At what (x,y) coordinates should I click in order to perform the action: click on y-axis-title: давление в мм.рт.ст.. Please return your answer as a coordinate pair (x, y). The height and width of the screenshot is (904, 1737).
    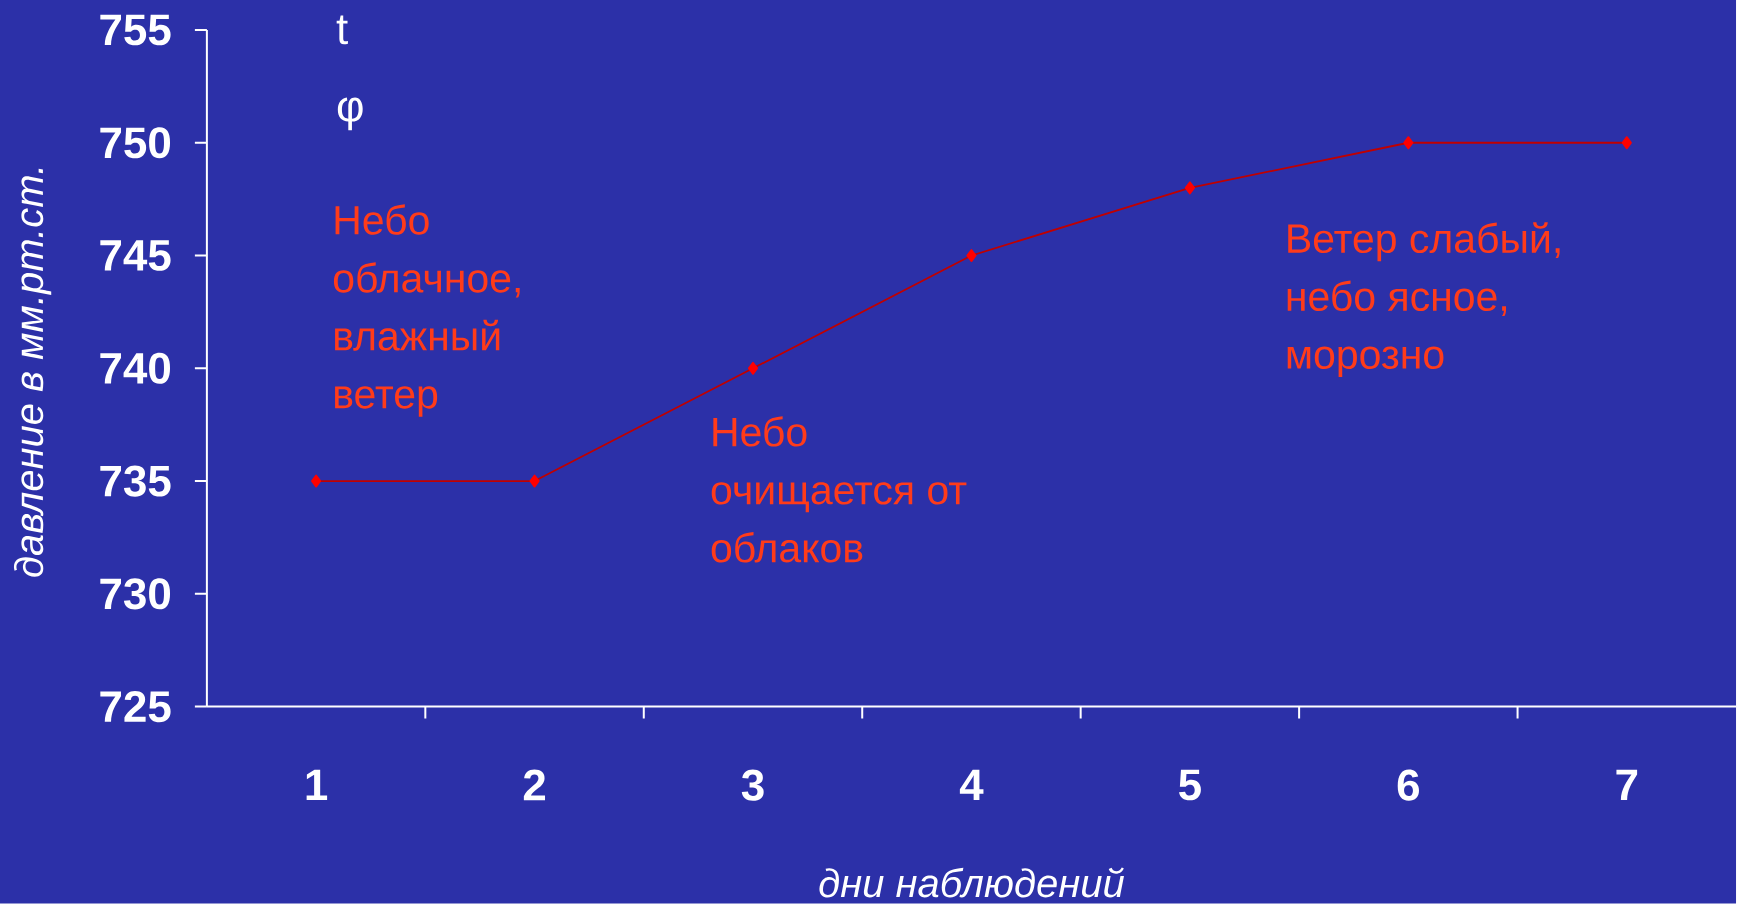
    Looking at the image, I should click on (32, 372).